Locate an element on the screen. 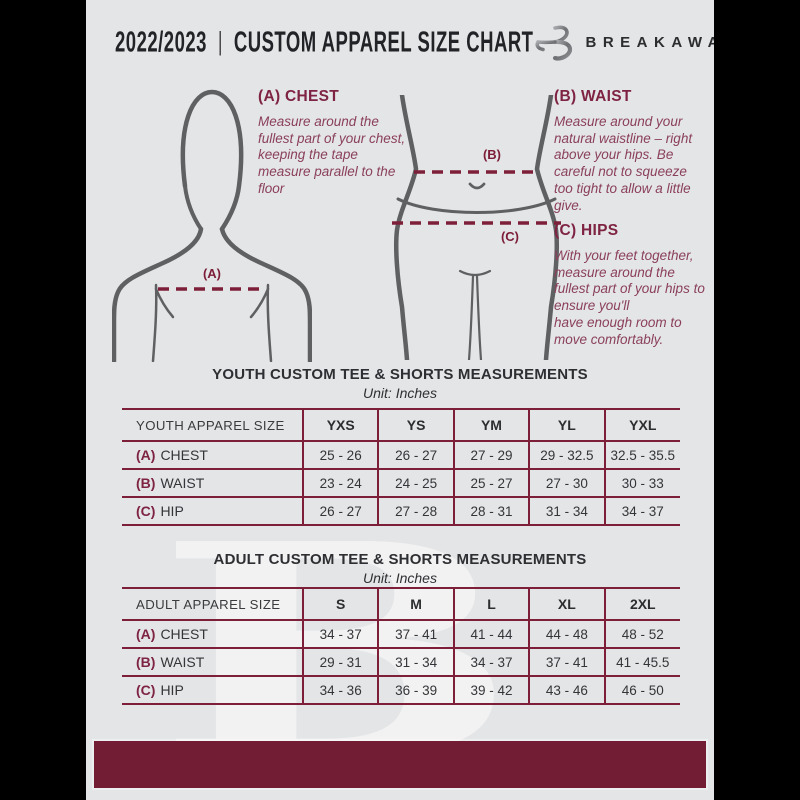  header: 2022/2023 | CUSTOM APPAREL SIZE CHART is located at coordinates (400, 42).